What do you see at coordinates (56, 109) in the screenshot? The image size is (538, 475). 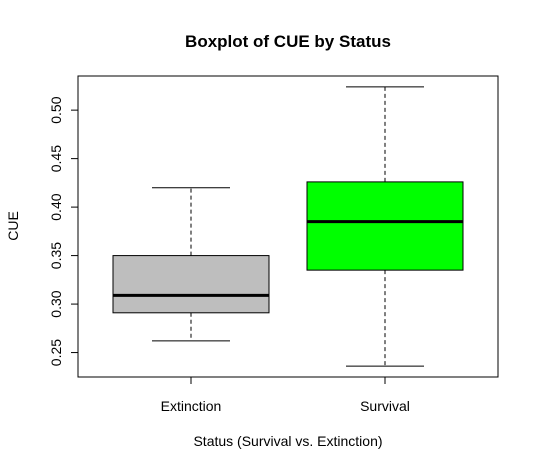 I see `y-tick-label: 0.50` at bounding box center [56, 109].